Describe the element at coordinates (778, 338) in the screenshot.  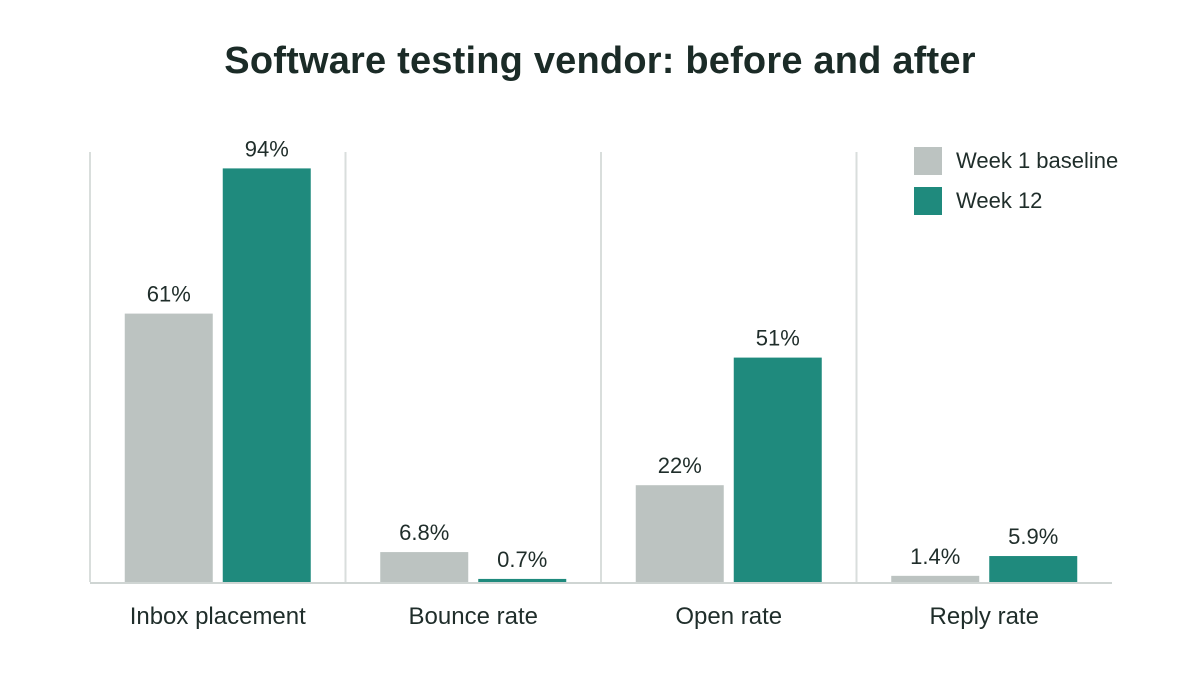
I see `data-label-week-12-open-rate: 51%` at that location.